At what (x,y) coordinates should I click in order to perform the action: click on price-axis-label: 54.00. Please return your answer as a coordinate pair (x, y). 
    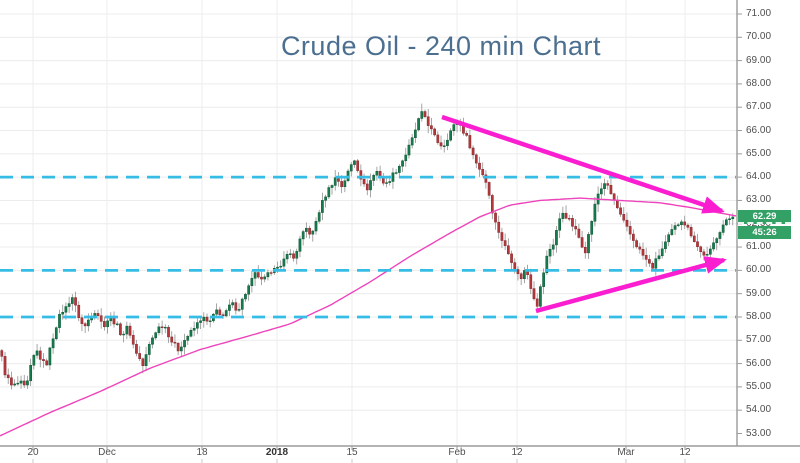
    Looking at the image, I should click on (759, 410).